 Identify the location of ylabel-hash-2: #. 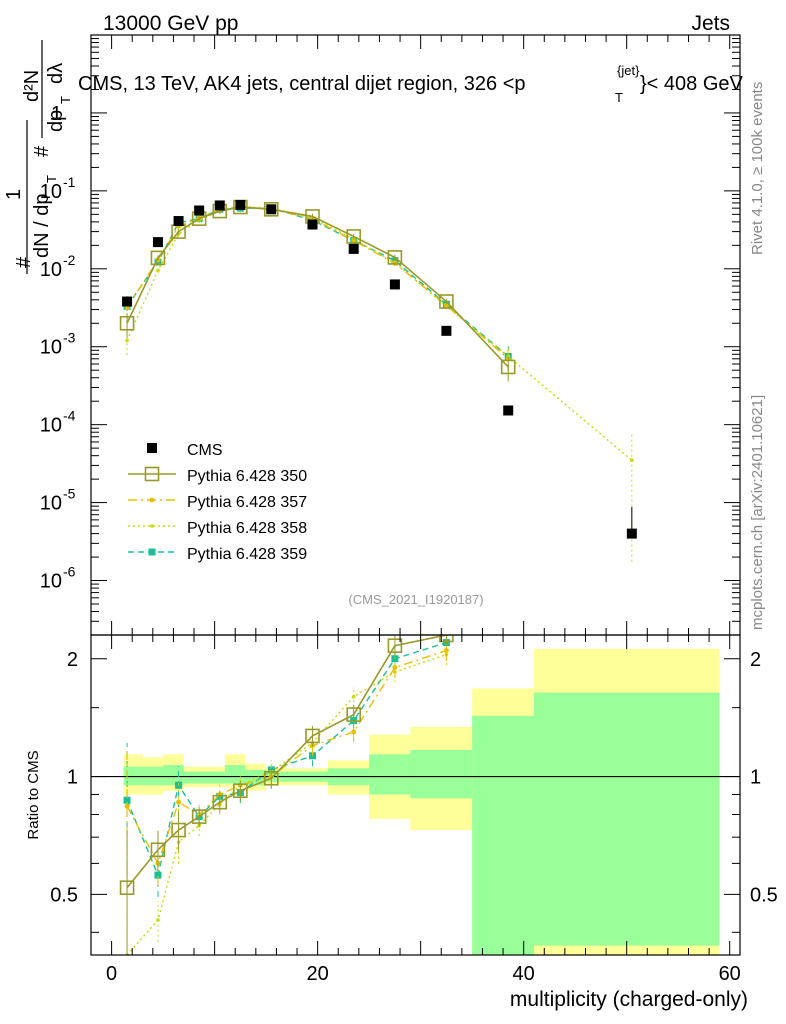
(42, 151).